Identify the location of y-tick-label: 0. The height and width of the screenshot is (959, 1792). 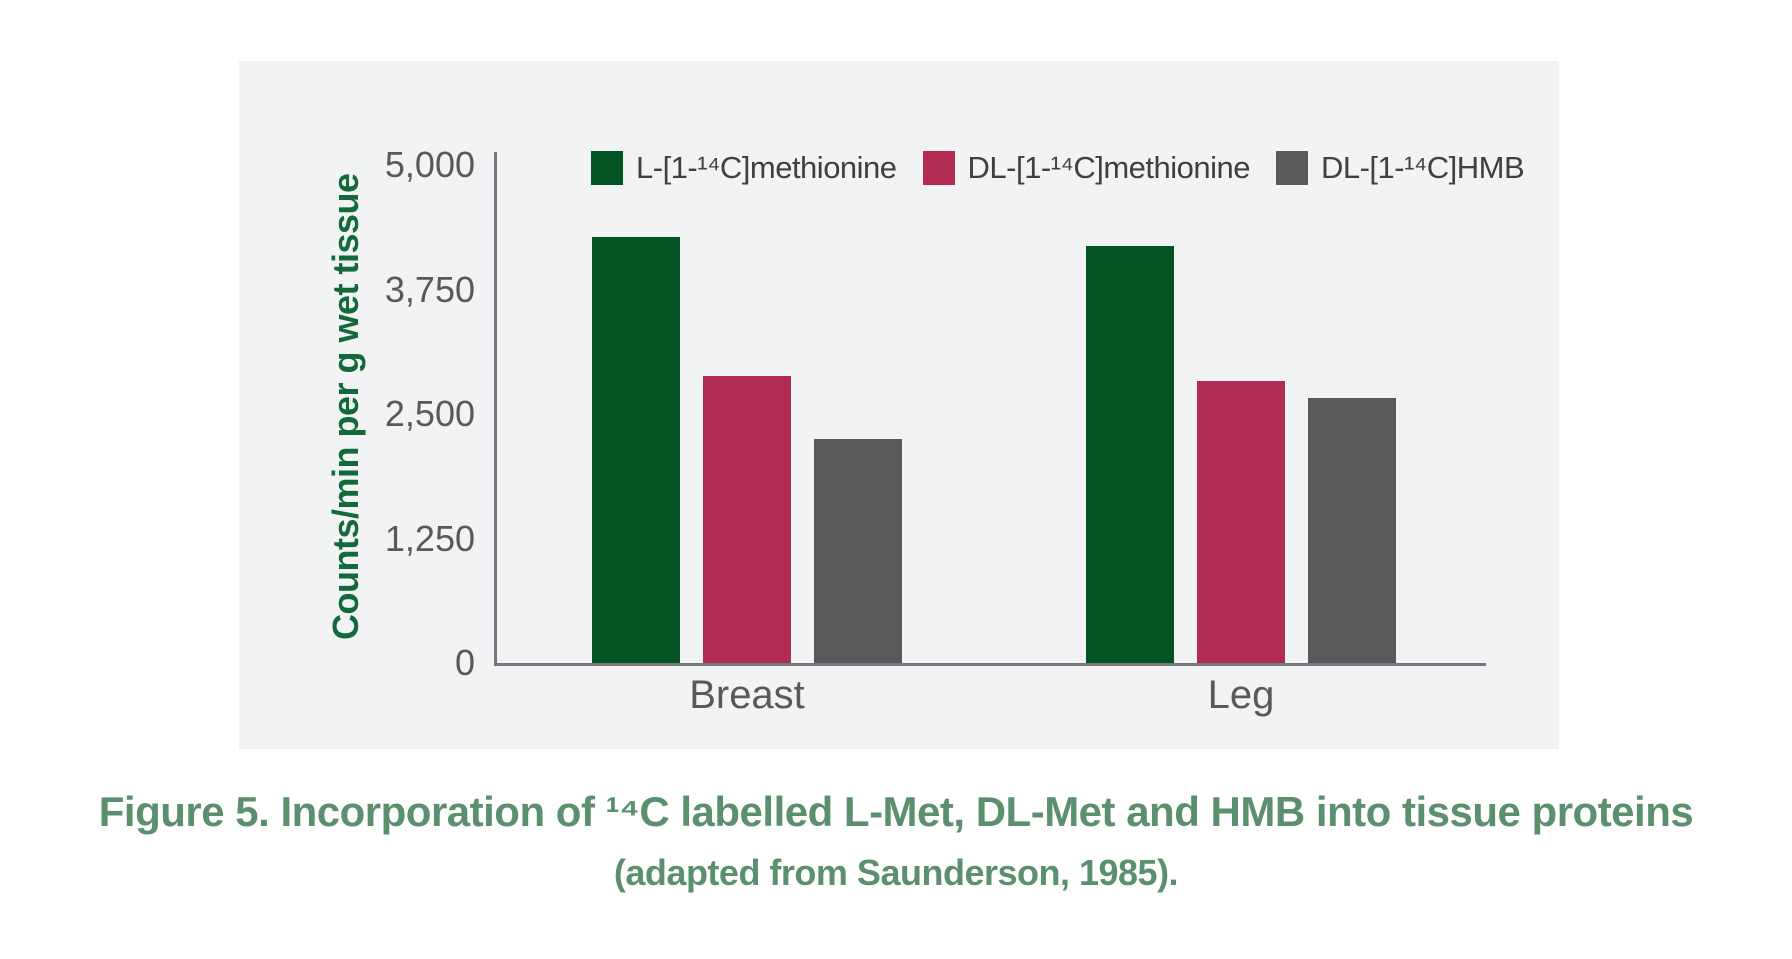
(464, 662).